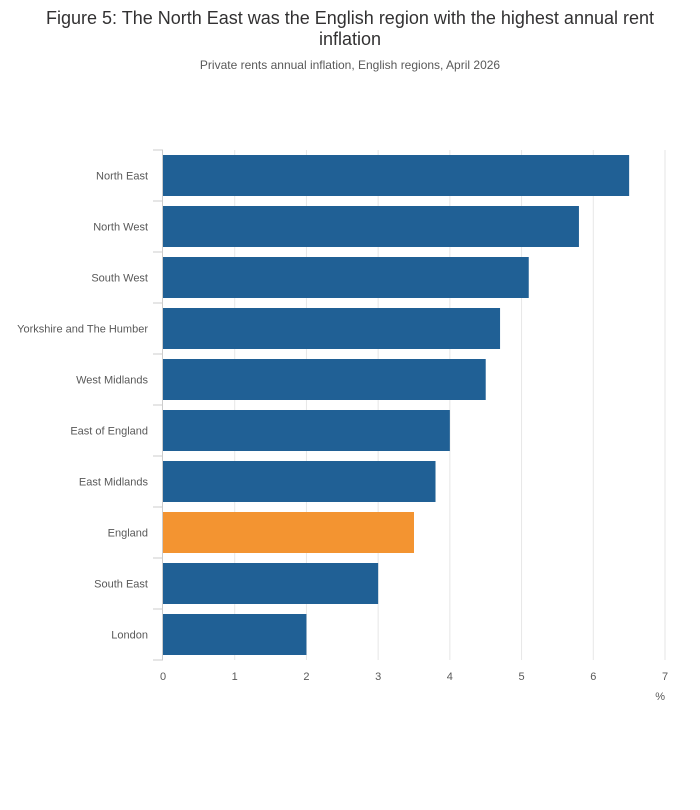 This screenshot has width=700, height=810. I want to click on x-tick-label: 4, so click(450, 677).